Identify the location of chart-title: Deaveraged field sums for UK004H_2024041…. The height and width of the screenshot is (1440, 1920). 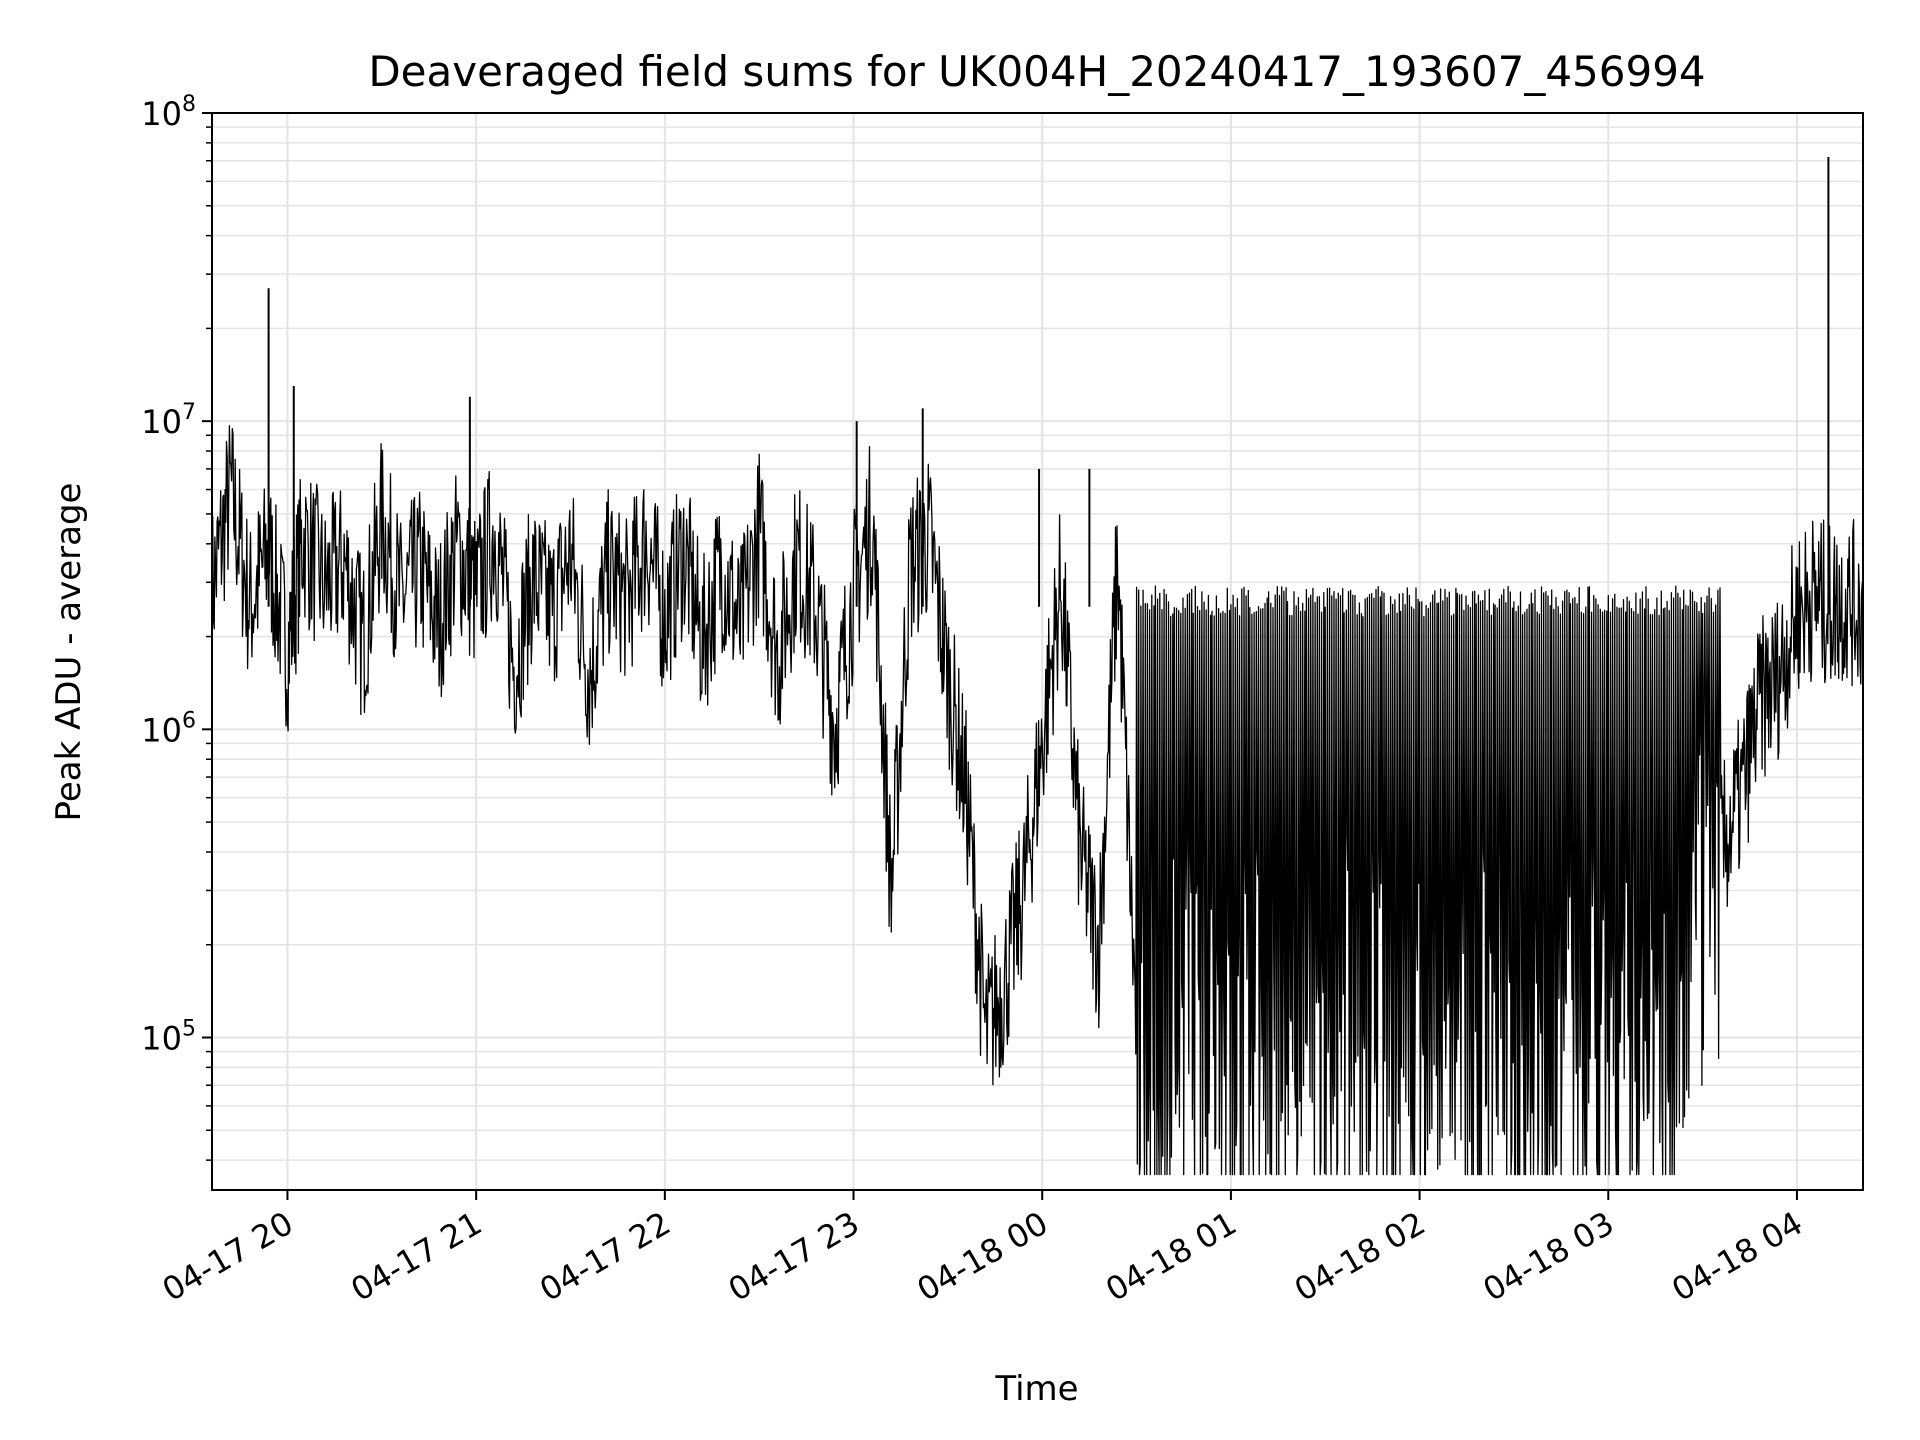
(1036, 71).